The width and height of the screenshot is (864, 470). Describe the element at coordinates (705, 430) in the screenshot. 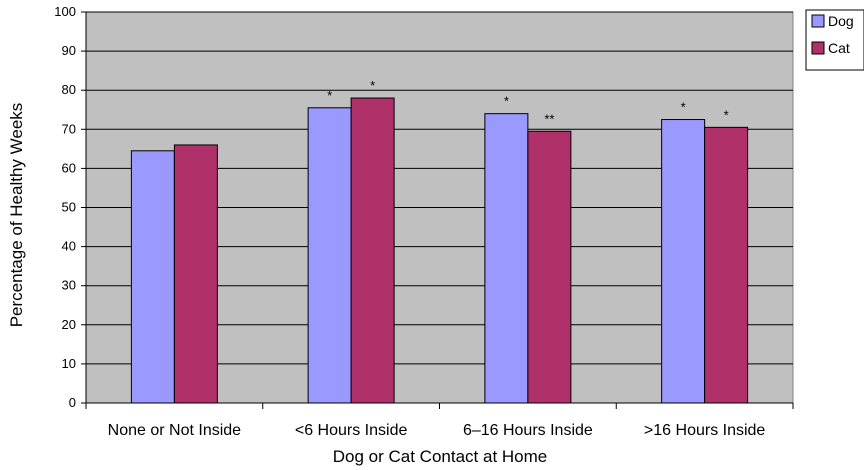

I see `x-category-label: >16 Hours Inside` at that location.